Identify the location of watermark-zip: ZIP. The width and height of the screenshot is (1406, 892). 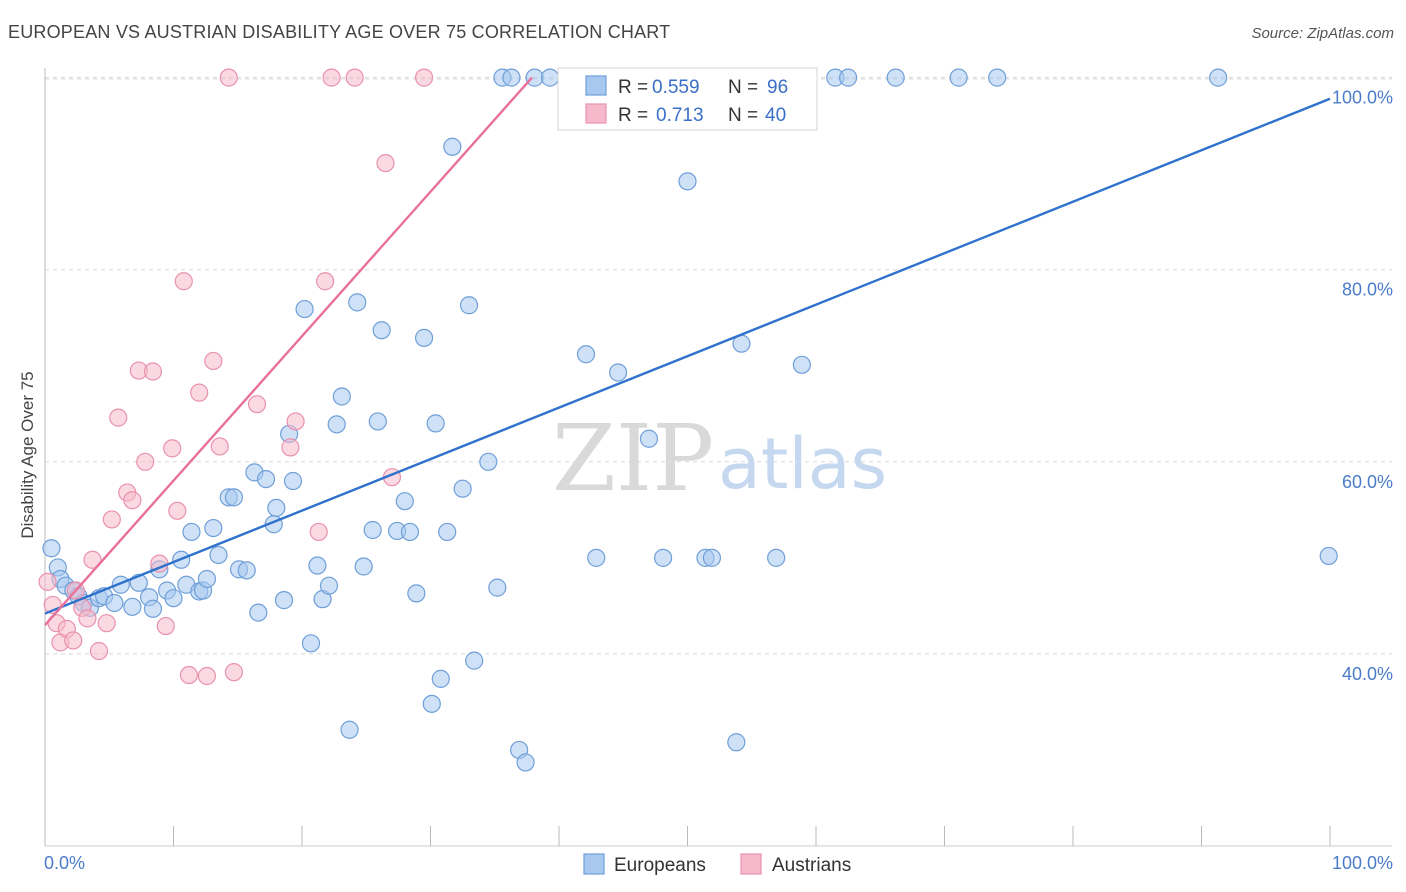
(633, 458).